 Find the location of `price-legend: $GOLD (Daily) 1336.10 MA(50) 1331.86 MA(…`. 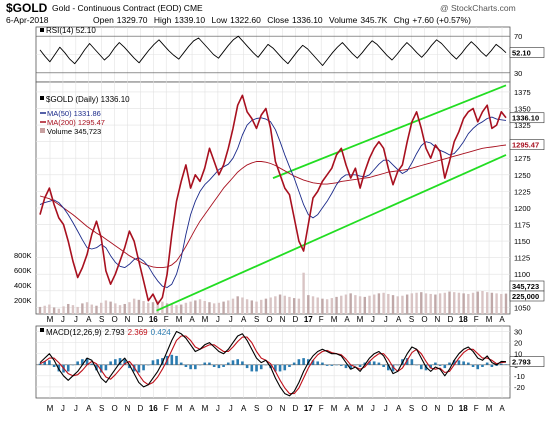

price-legend: $GOLD (Daily) 1336.10 MA(50) 1331.86 MA(… is located at coordinates (85, 115).